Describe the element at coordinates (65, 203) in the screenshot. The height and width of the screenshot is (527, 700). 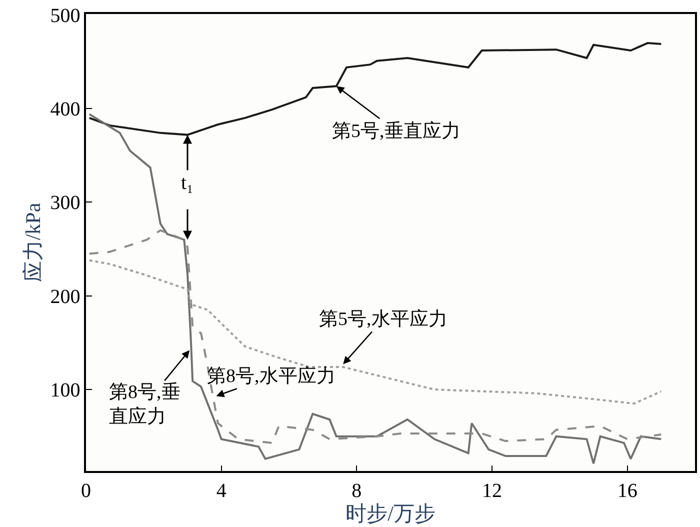
I see `y-tick-label: 300` at that location.